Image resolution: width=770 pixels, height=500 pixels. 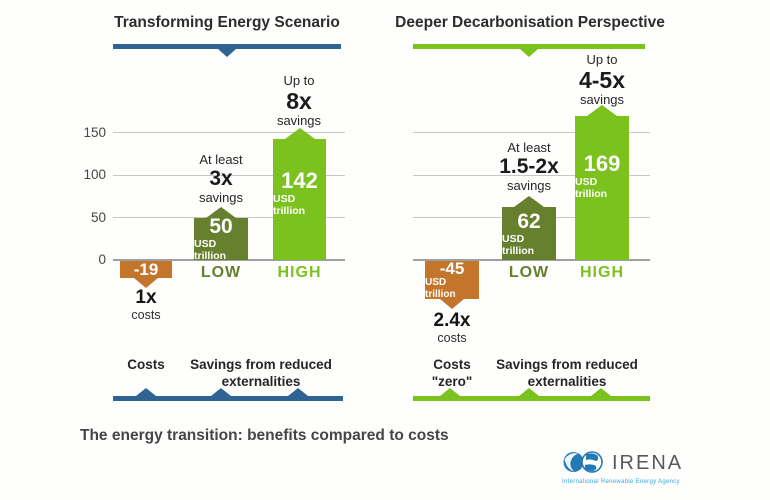 I want to click on title-underline-green, so click(x=529, y=50).